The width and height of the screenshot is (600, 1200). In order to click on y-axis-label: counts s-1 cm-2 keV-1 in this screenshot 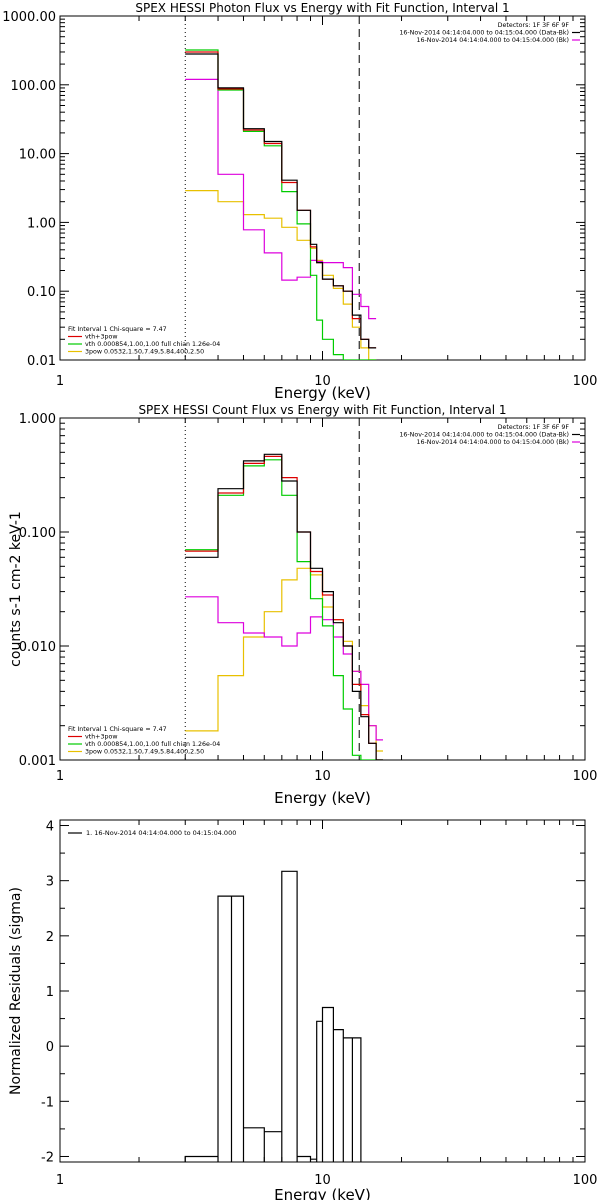, I will do `click(16, 589)`.